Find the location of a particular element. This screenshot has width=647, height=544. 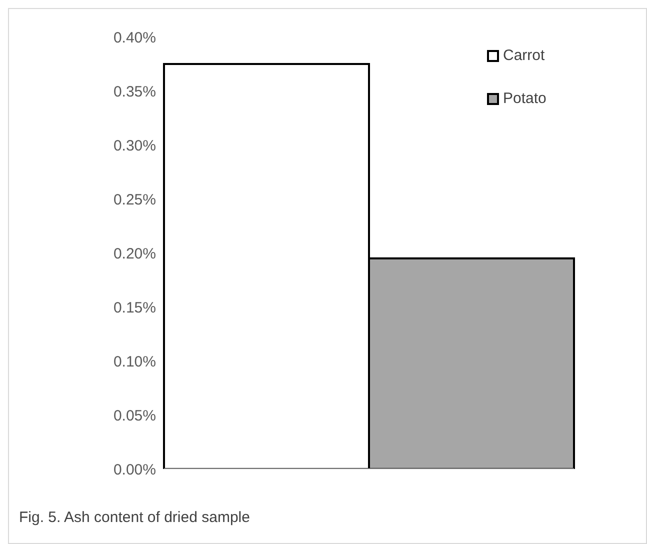

caption: Fig. 5. Ash content of dried sample is located at coordinates (134, 517).